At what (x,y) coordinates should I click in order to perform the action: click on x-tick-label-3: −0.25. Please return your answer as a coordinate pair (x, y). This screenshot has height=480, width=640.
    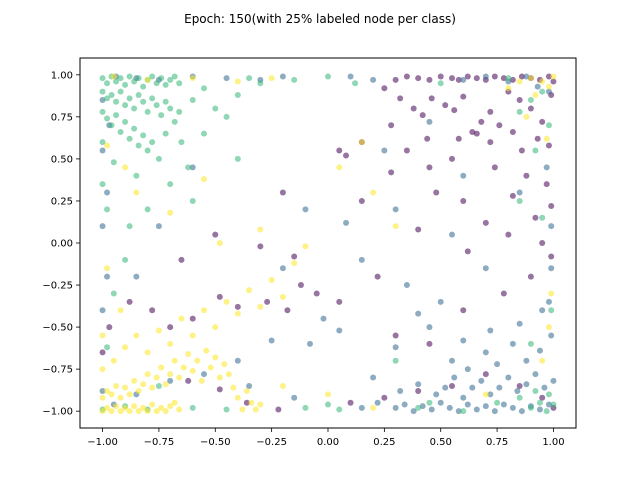
    Looking at the image, I should click on (271, 442).